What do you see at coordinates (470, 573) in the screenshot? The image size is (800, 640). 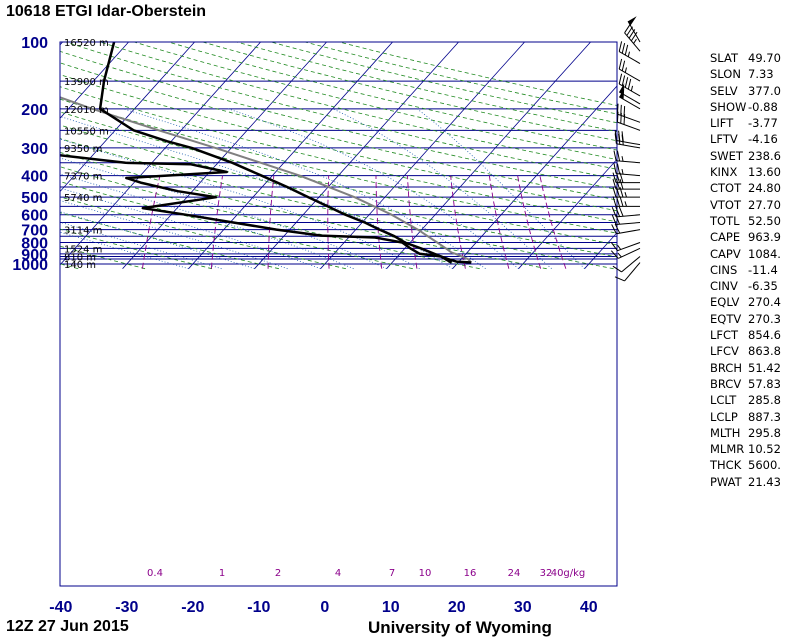 I see `mixing-ratio-label: 16` at bounding box center [470, 573].